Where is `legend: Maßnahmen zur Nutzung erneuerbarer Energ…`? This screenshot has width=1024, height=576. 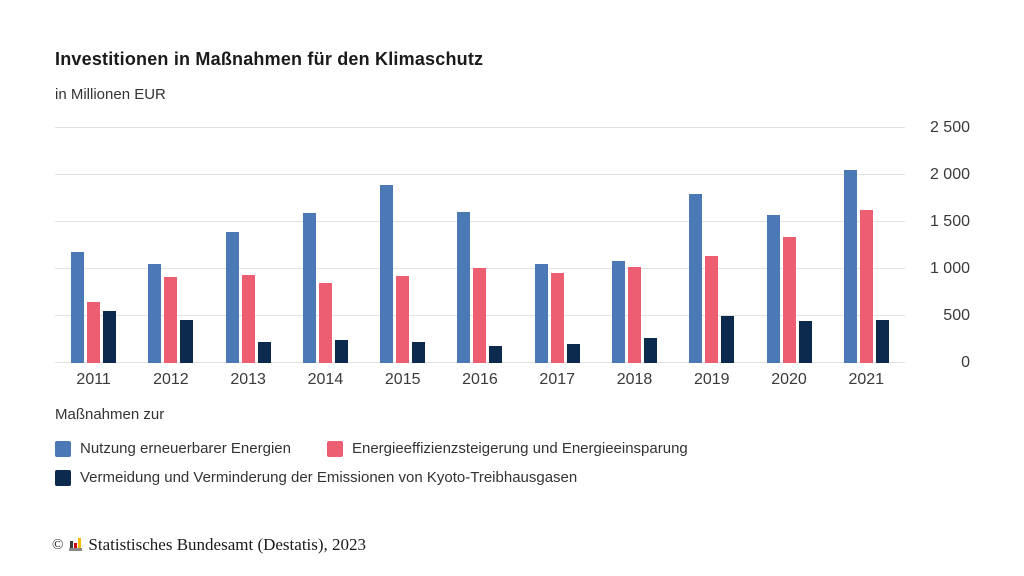
legend: Maßnahmen zur Nutzung erneuerbarer Energ… is located at coordinates (485, 446).